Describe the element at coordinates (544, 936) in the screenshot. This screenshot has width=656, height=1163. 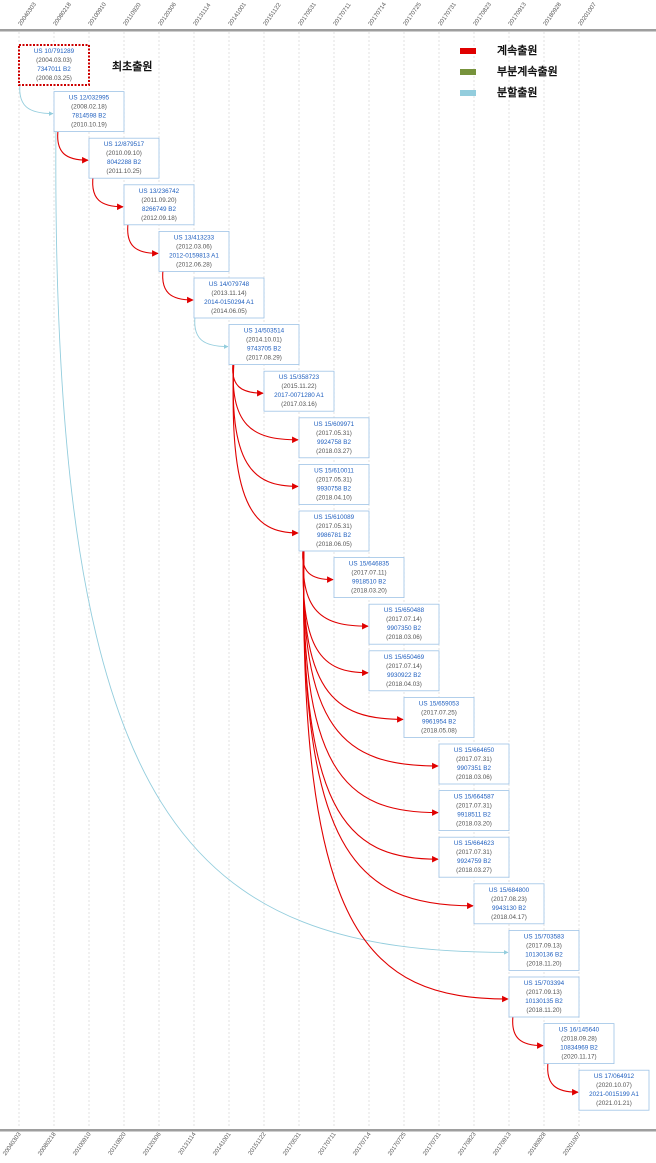
I see `application-number: US 15/703583` at that location.